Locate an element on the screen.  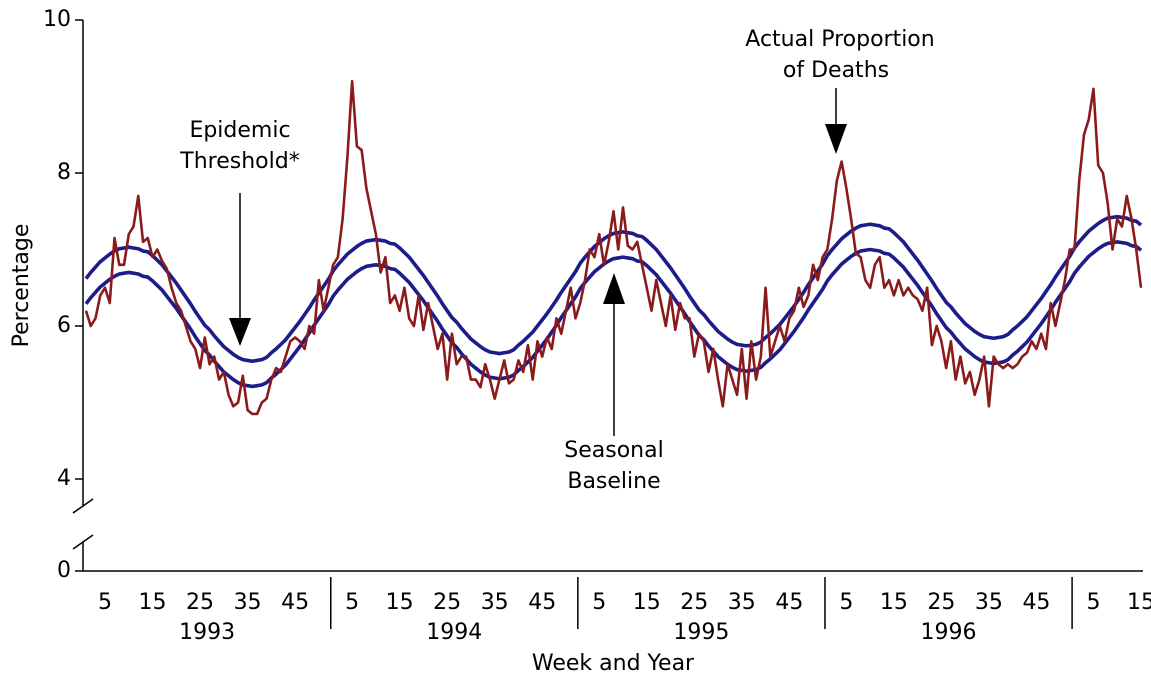
x-axis-title: Week and Year is located at coordinates (613, 663).